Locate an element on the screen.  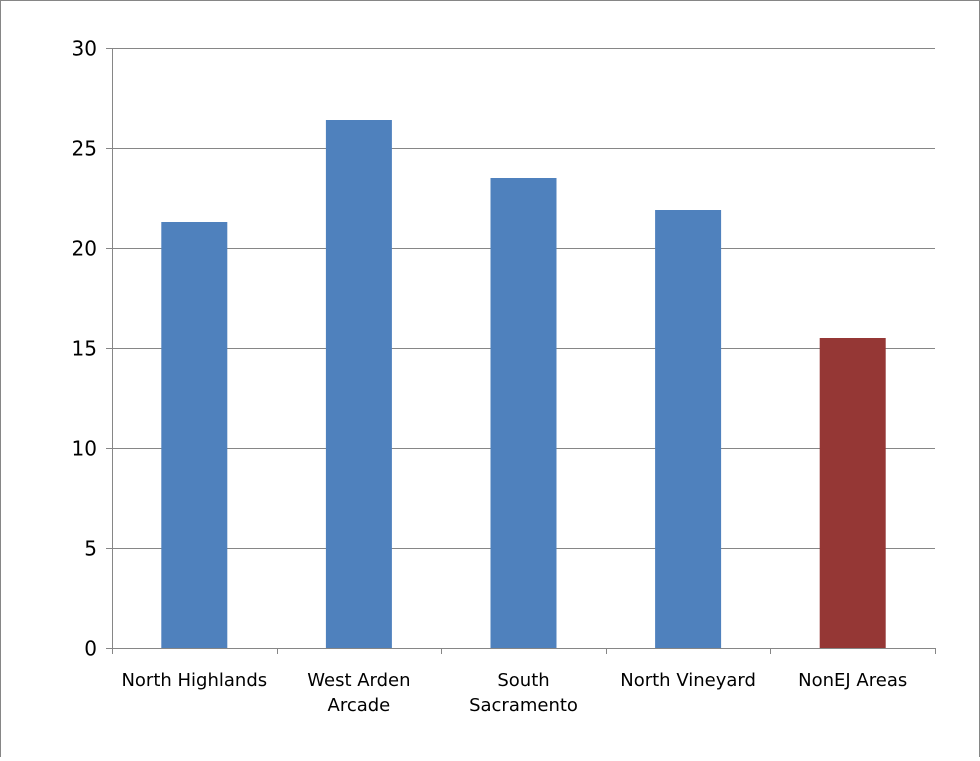
y-tick-labels: 0 5 10 15 20 25 30 is located at coordinates (84, 349).